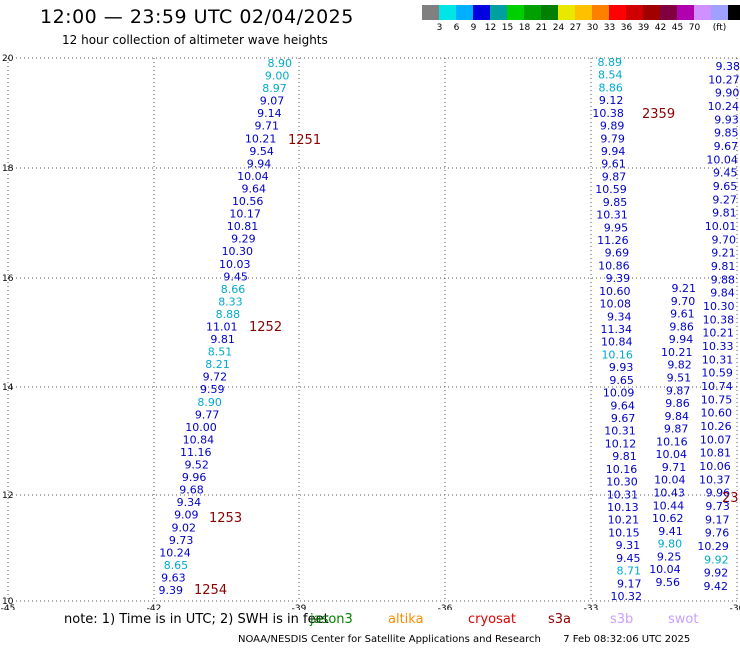 Image resolution: width=740 pixels, height=650 pixels. I want to click on wave-height-value: 9.77, so click(207, 414).